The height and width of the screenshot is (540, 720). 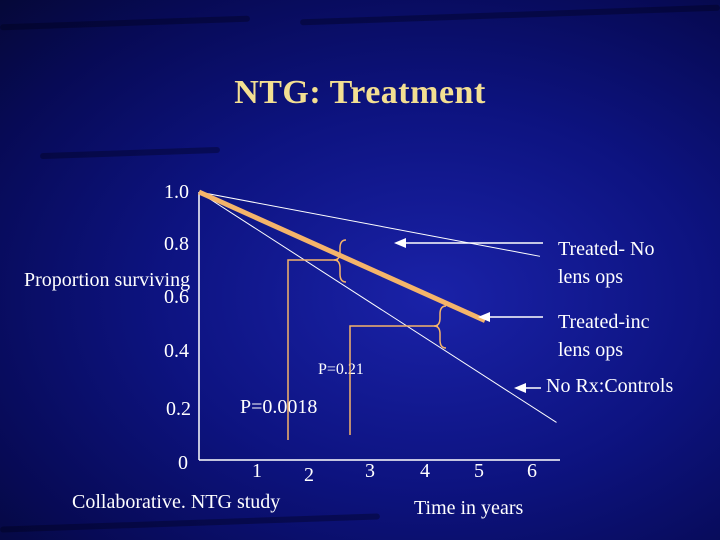 I want to click on x-tick-label-6: 6, so click(x=532, y=471).